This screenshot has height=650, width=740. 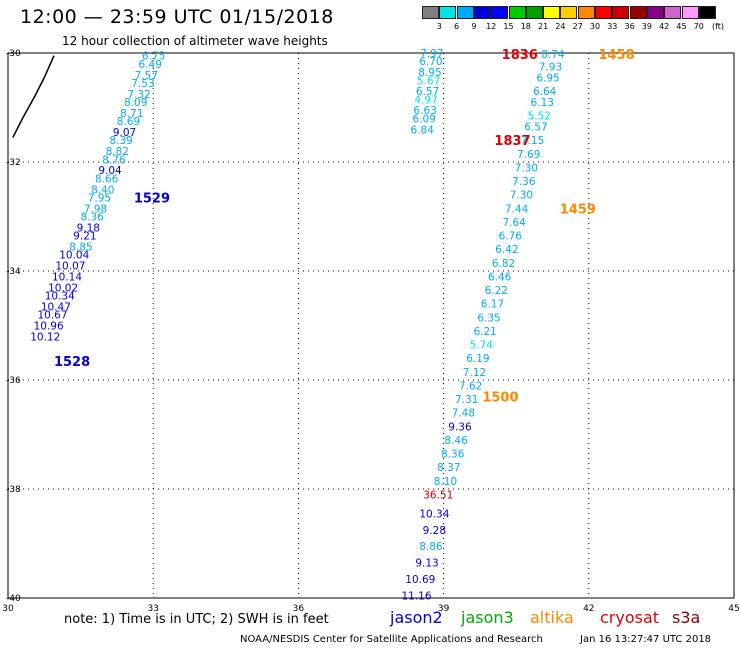 I want to click on swh-value: 8.39, so click(x=120, y=141).